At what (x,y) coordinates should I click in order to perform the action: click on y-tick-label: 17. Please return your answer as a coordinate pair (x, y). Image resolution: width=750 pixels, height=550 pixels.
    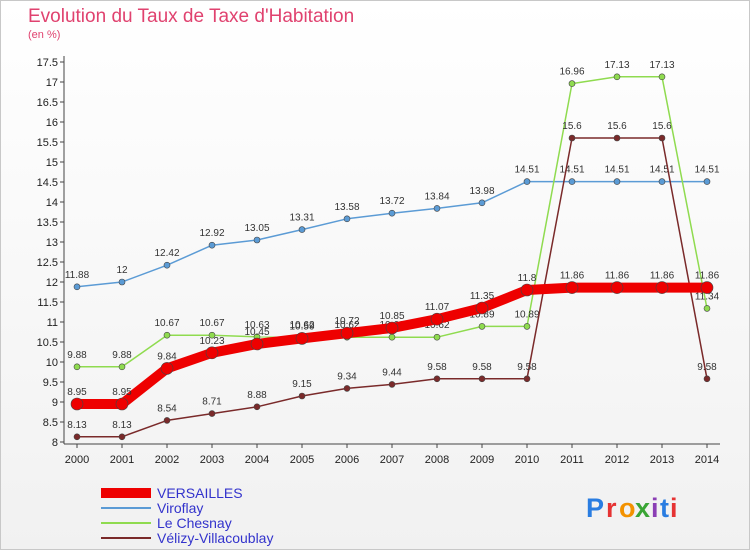
    Looking at the image, I should click on (52, 83).